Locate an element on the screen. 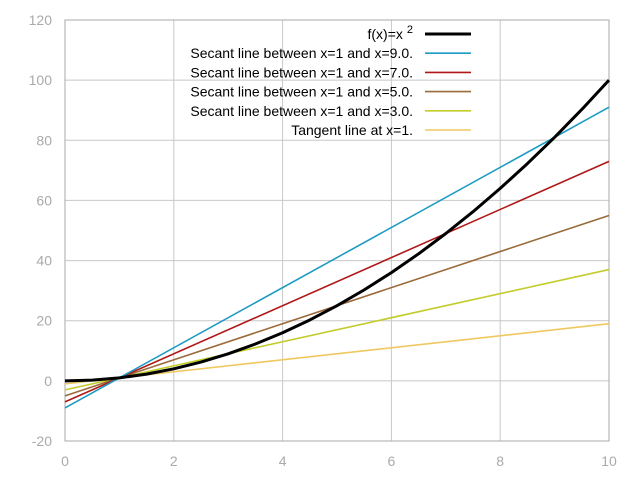 The width and height of the screenshot is (640, 480). y-tick-label: 20 is located at coordinates (44, 321).